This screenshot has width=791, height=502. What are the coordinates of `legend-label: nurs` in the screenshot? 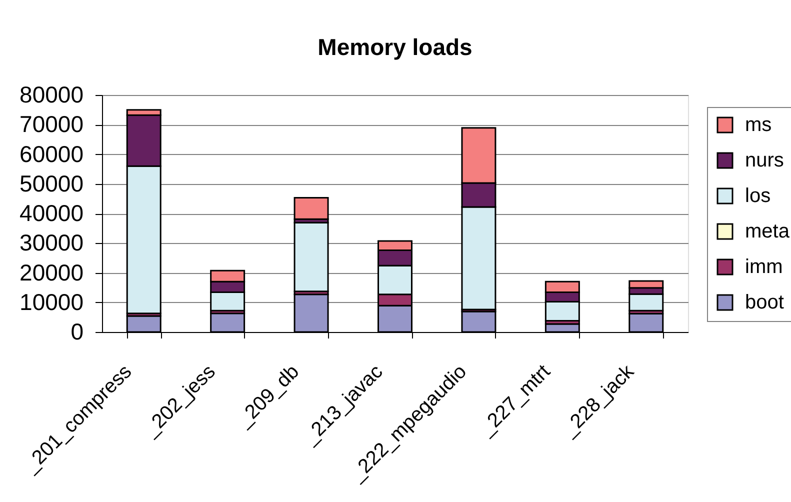 It's located at (764, 161).